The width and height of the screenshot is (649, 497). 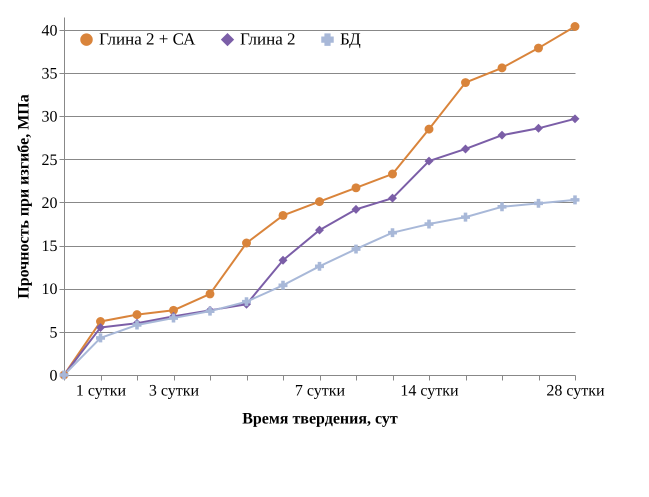 What do you see at coordinates (268, 39) in the screenshot?
I see `legend-label: Глина 2` at bounding box center [268, 39].